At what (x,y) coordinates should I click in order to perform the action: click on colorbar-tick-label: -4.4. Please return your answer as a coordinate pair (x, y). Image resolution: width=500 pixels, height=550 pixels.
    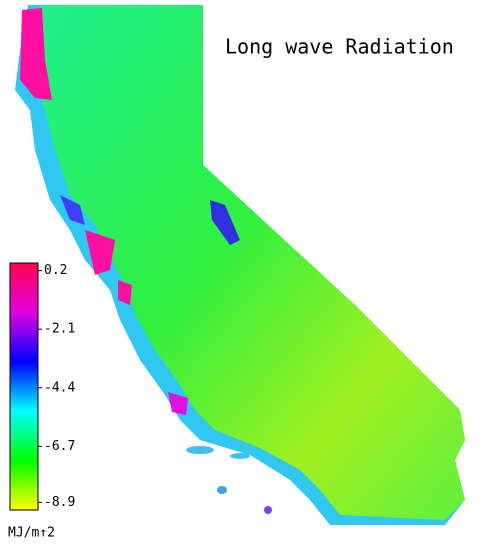
    Looking at the image, I should click on (59, 387).